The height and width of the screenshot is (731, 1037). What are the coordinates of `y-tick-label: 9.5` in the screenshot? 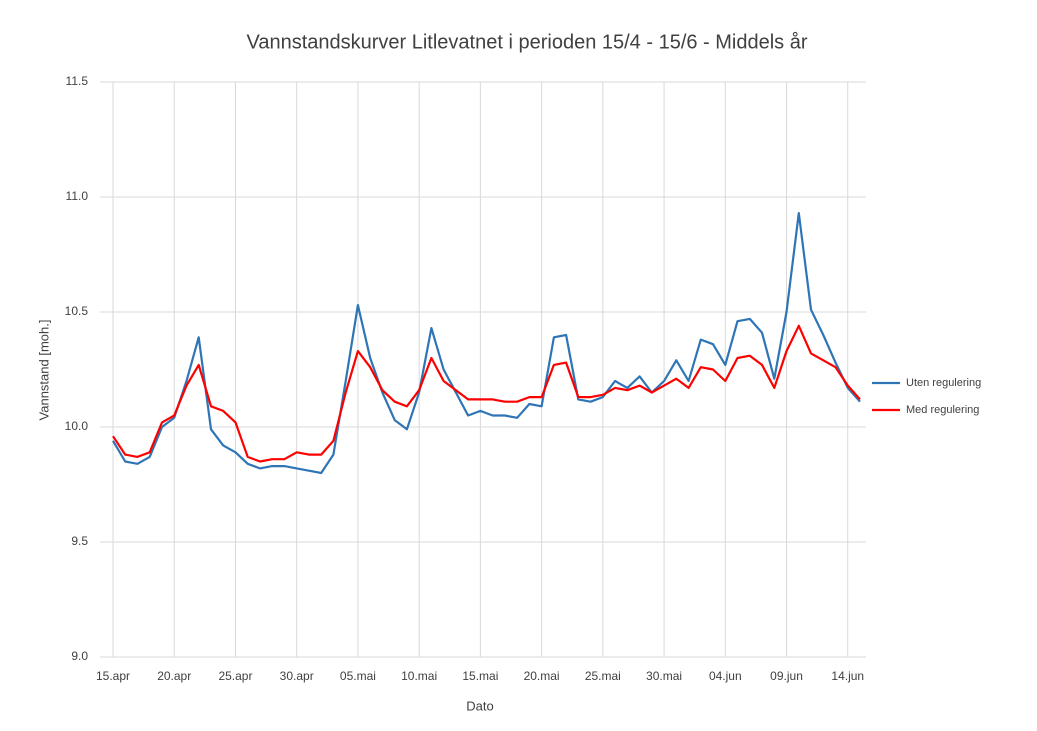 It's located at (79, 541).